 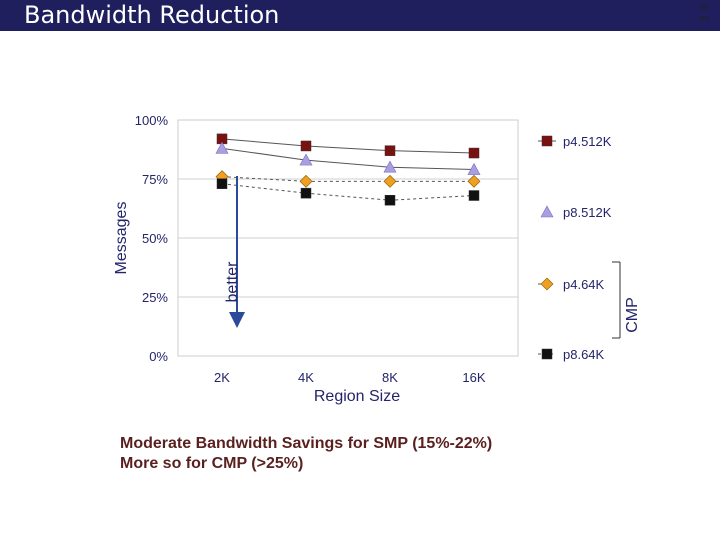 I want to click on title-bar: Bandwidth Reduction, so click(x=360, y=15).